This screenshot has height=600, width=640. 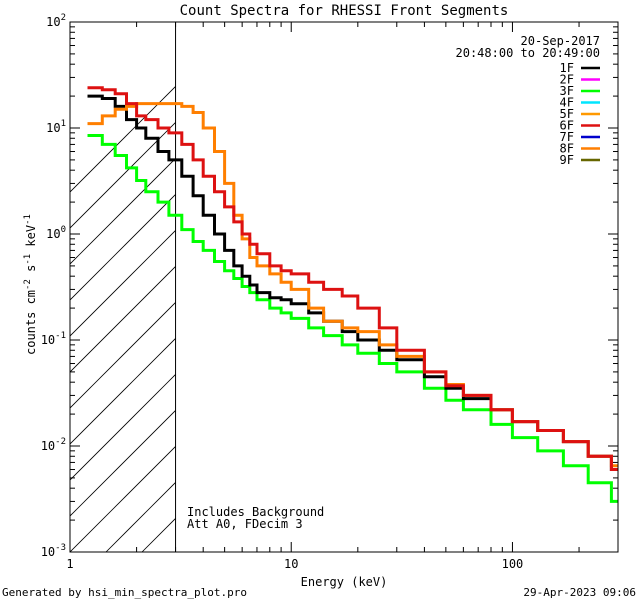 I want to click on x-tick-label: 100, so click(x=513, y=564).